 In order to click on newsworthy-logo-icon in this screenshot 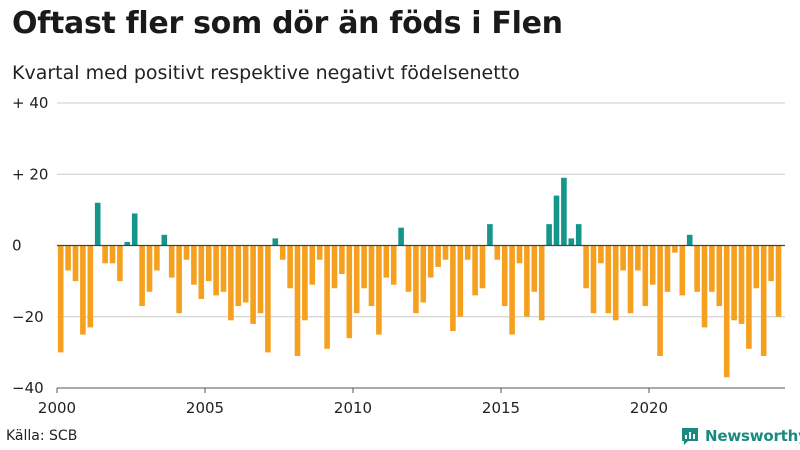, I will do `click(690, 436)`.